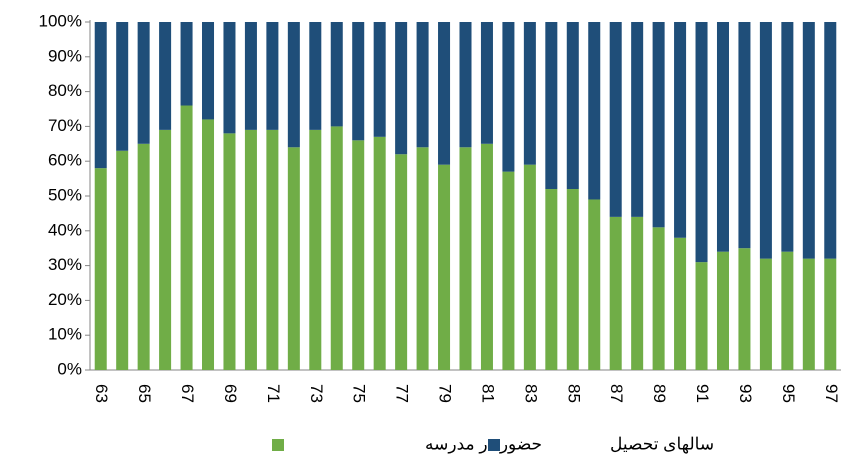  What do you see at coordinates (65, 125) in the screenshot?
I see `y-tick-label: 70%` at bounding box center [65, 125].